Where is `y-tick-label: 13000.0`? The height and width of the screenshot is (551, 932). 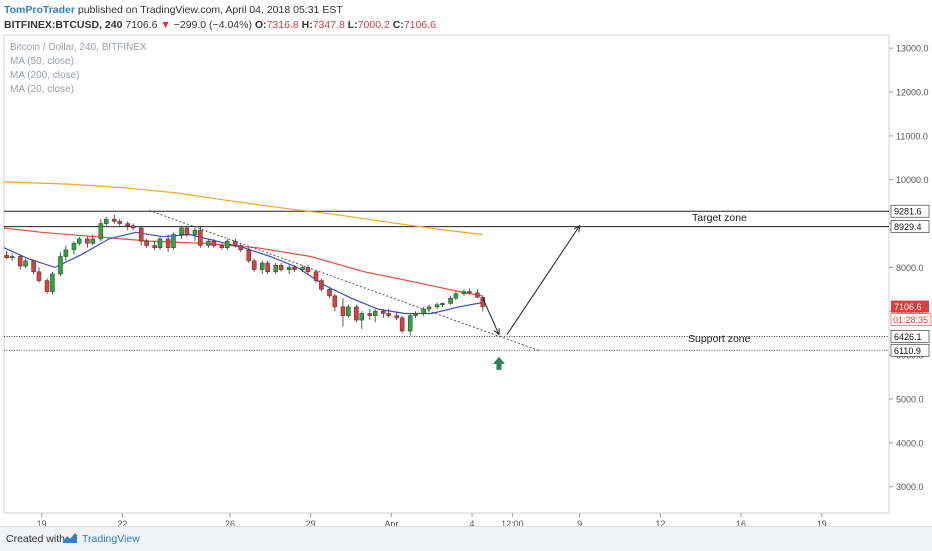
y-tick-label: 13000.0 is located at coordinates (912, 49).